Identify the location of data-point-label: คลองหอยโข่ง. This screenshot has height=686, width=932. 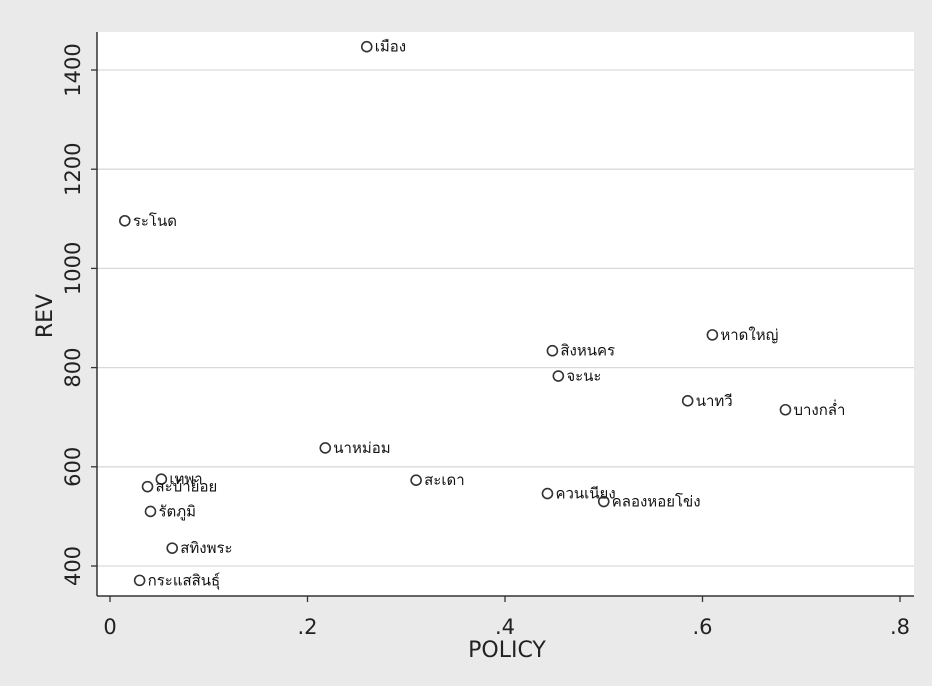
(656, 502).